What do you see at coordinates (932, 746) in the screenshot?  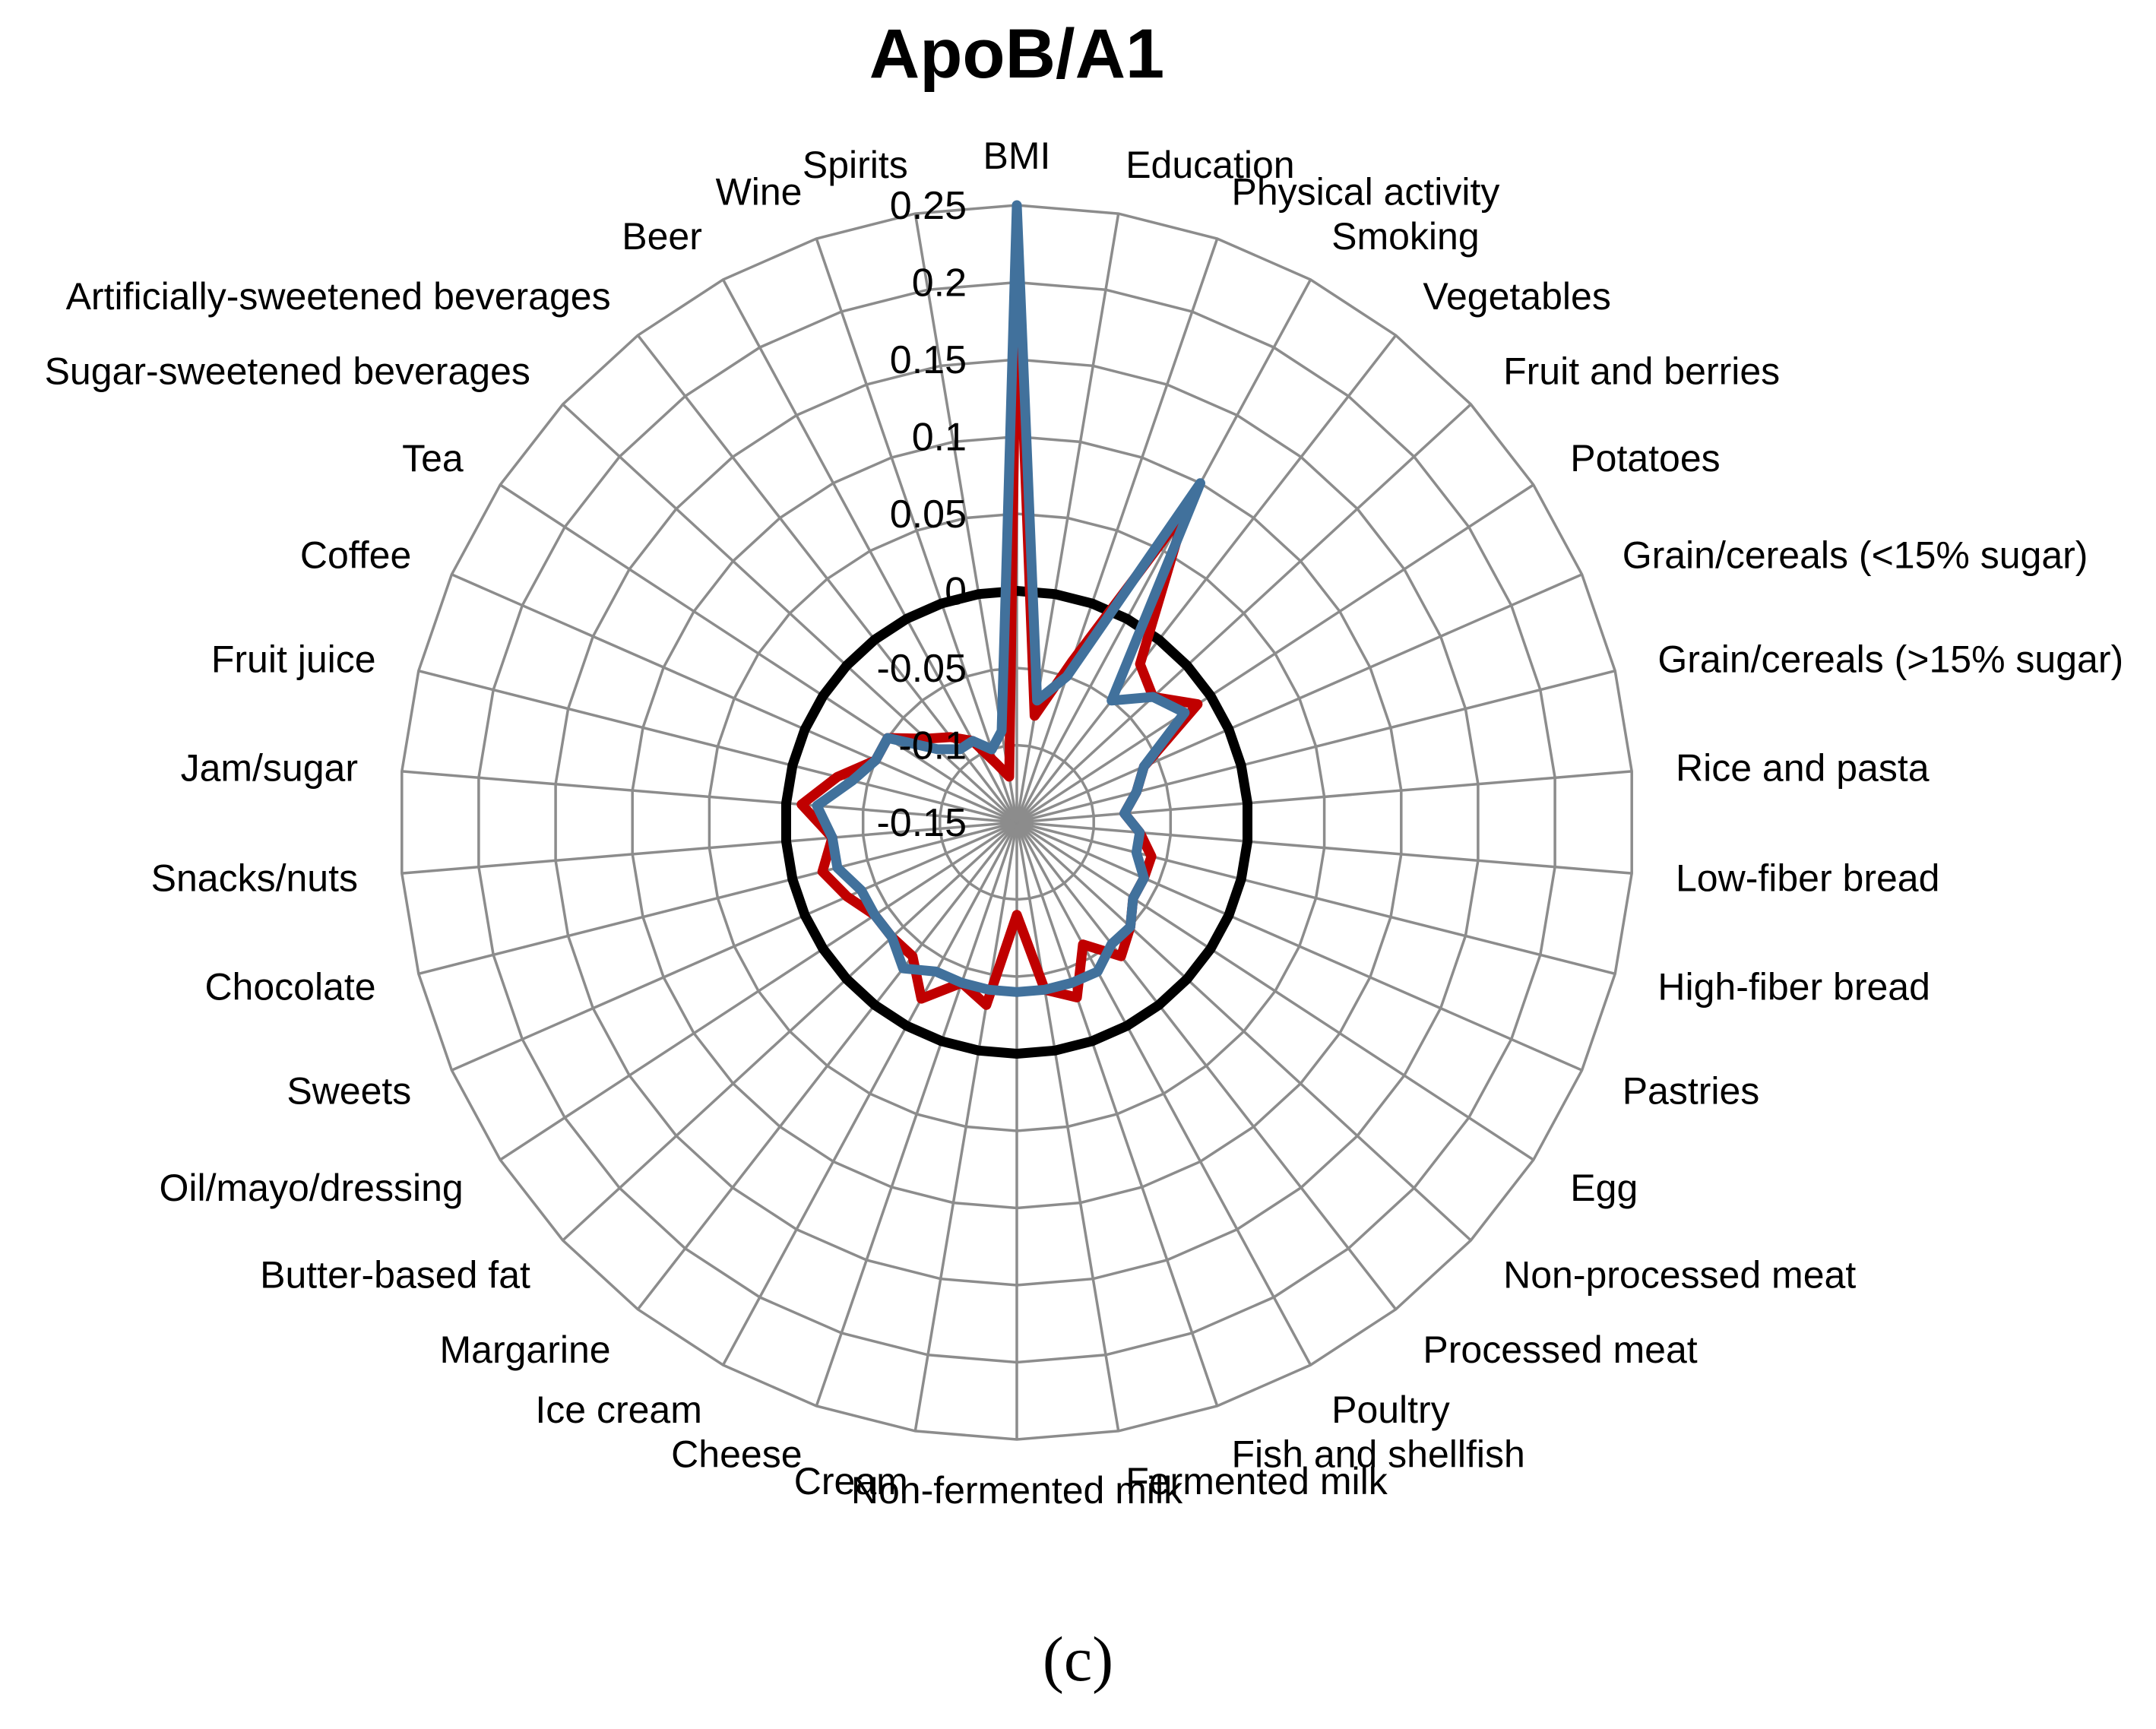 I see `radial-tick-label: -0.1` at bounding box center [932, 746].